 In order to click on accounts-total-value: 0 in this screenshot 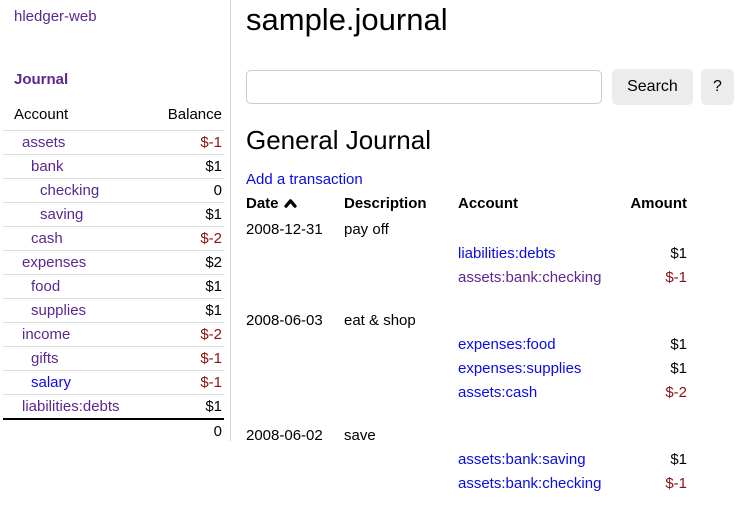, I will do `click(217, 431)`.